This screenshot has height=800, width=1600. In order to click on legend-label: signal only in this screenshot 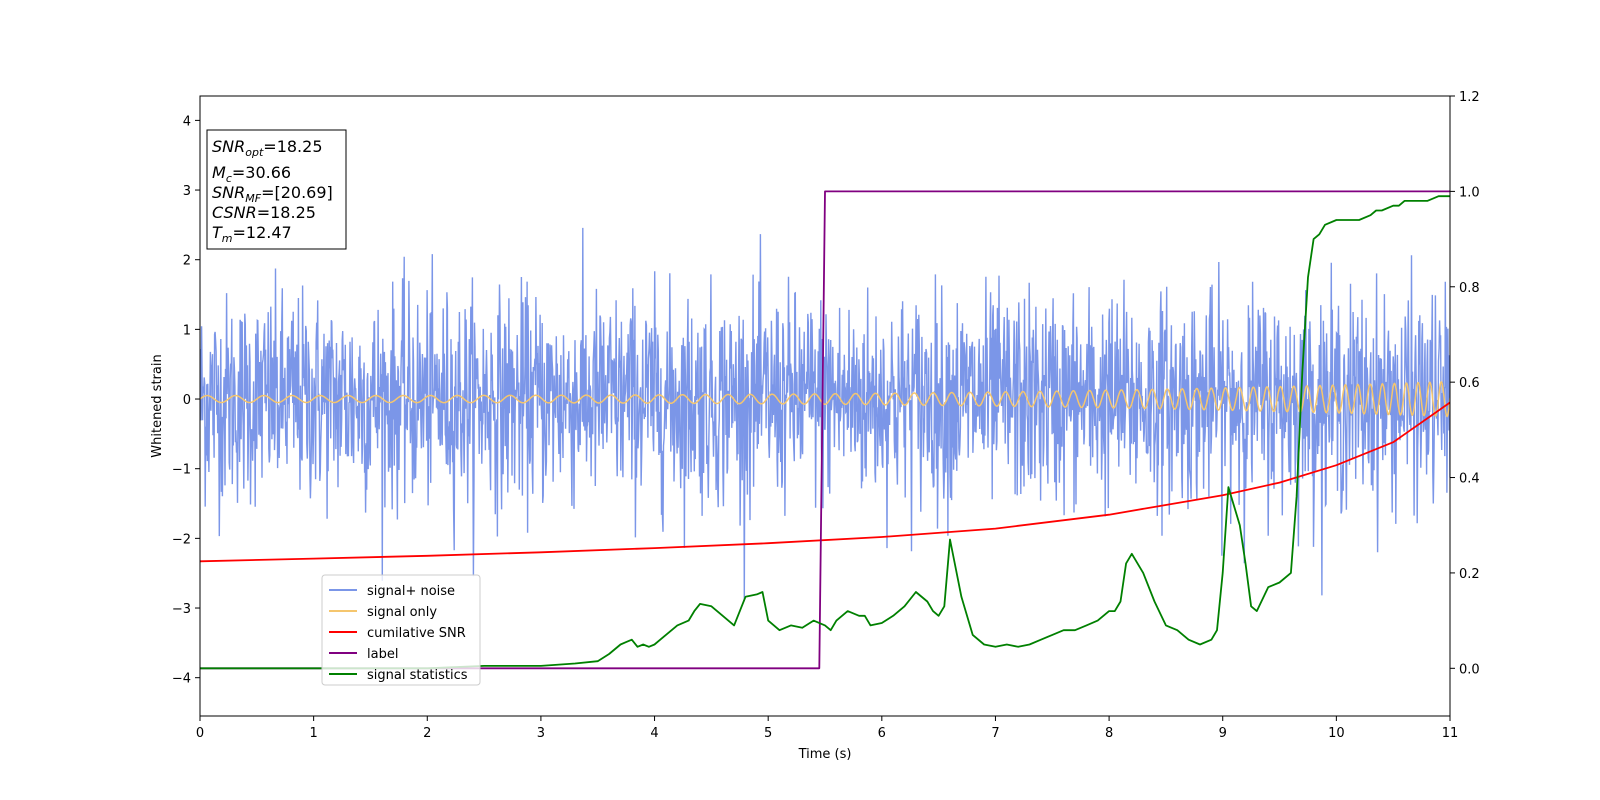, I will do `click(402, 612)`.